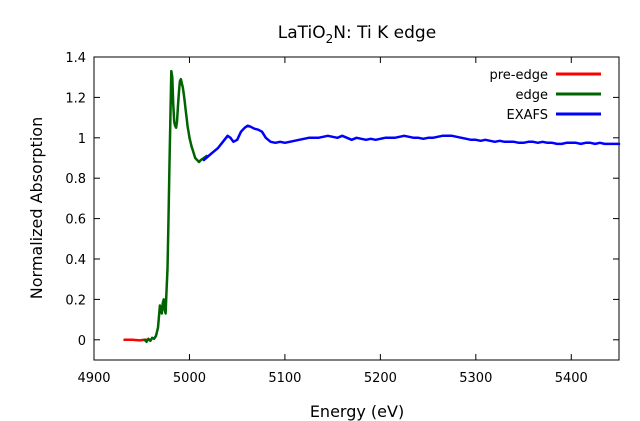  What do you see at coordinates (189, 378) in the screenshot?
I see `x-tick-label: 5000` at bounding box center [189, 378].